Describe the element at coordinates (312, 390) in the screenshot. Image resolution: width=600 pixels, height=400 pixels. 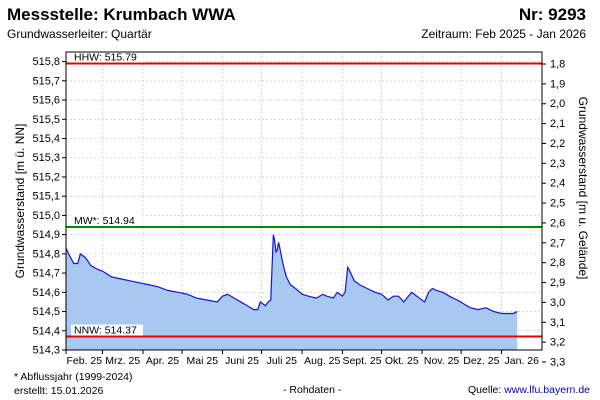
I see `raw-data-label: - Rohdaten -` at that location.